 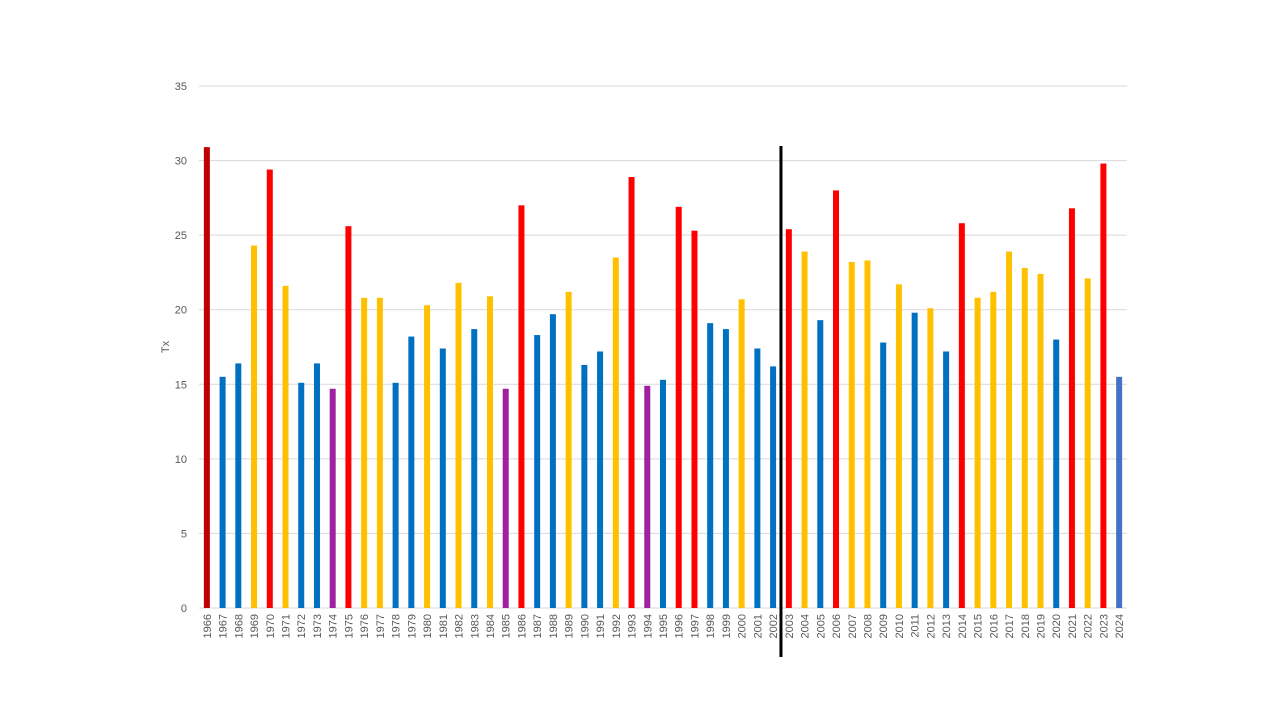 I want to click on bar-2010, so click(x=898, y=446).